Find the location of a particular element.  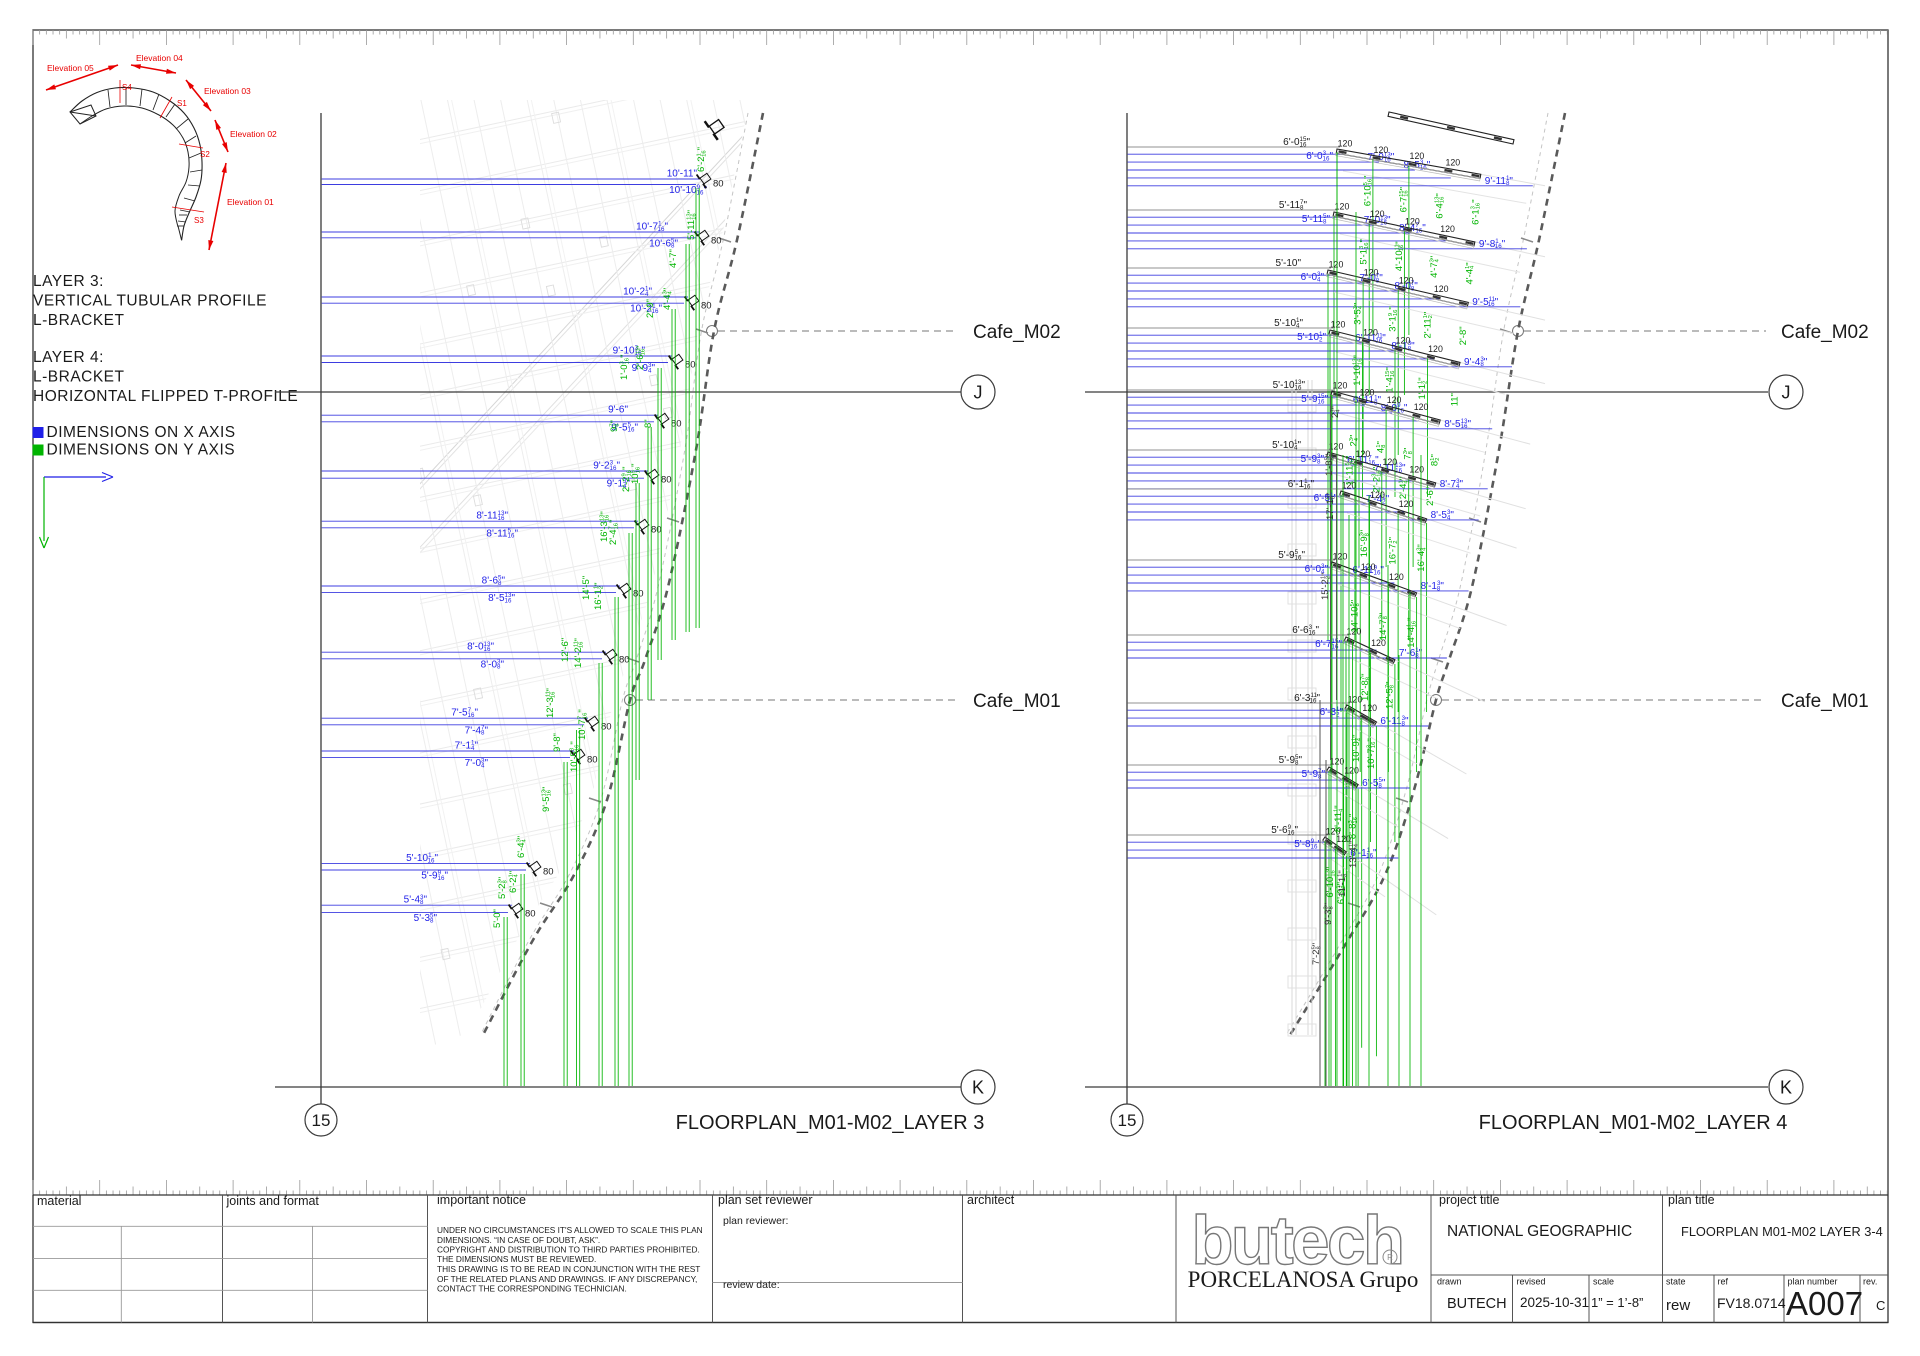

svg-text: 978" is located at coordinates (614, 426).